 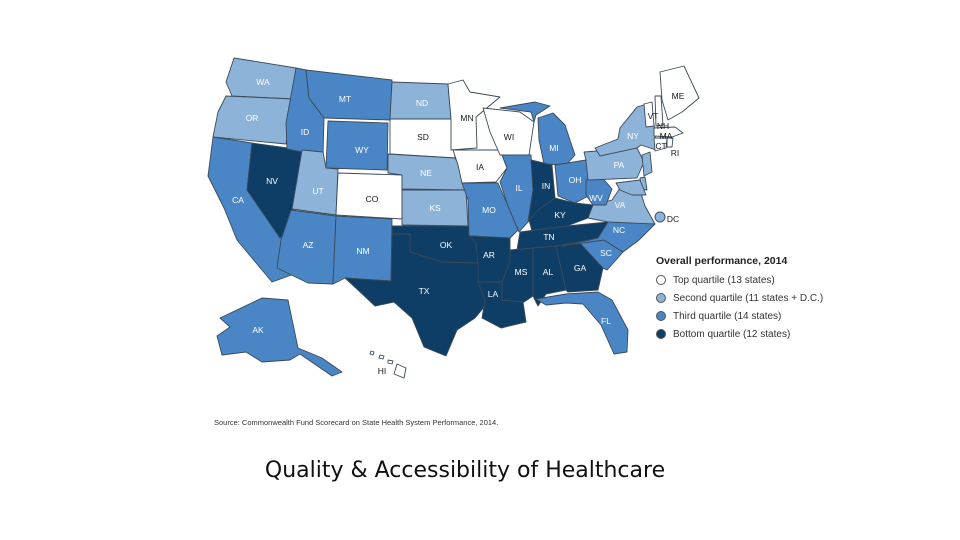 I want to click on state-label-vt: VT, so click(x=653, y=116).